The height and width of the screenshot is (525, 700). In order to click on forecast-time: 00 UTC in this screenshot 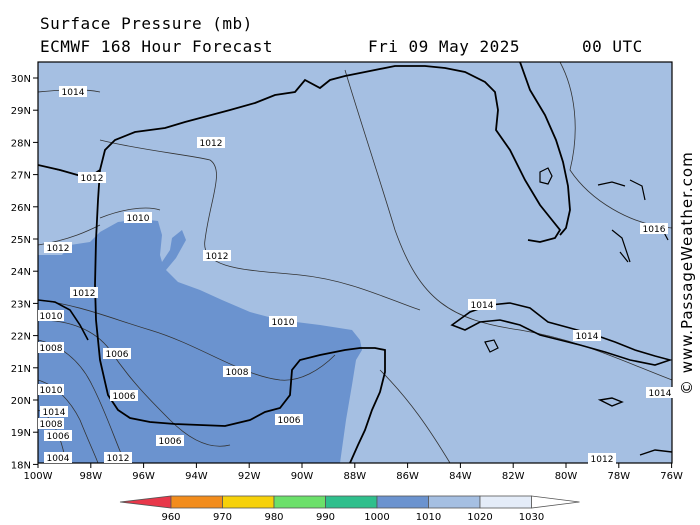, I will do `click(612, 46)`.